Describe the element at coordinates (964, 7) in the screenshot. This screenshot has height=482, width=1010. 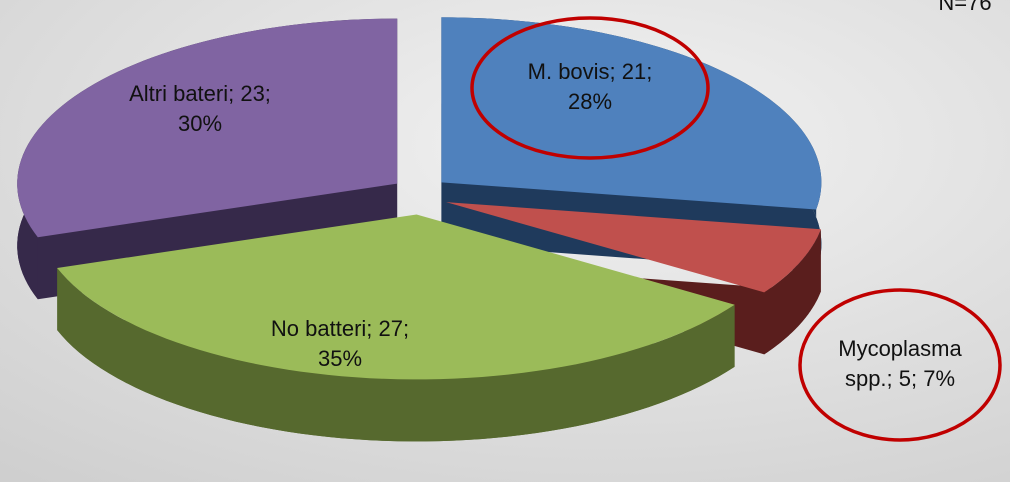
I see `annotation: N=76` at that location.